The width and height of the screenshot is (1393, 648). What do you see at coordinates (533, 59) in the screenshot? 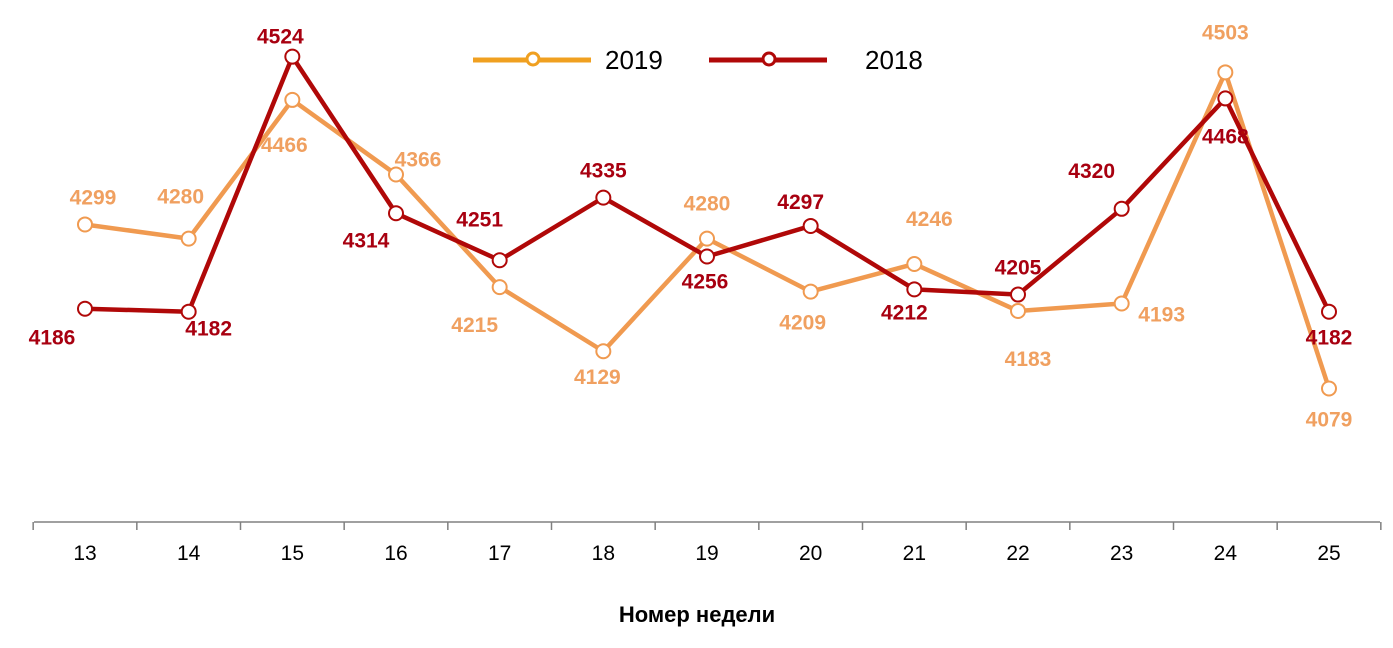
I see `legend-marker-2019` at bounding box center [533, 59].